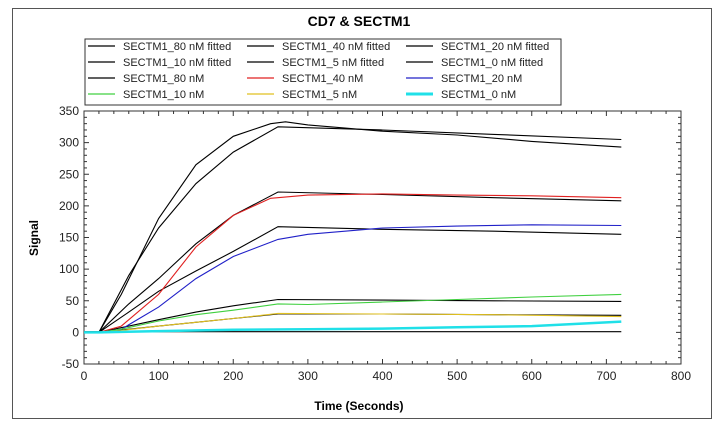  Describe the element at coordinates (163, 79) in the screenshot. I see `legend-label: SECTM1_80 nM` at that location.